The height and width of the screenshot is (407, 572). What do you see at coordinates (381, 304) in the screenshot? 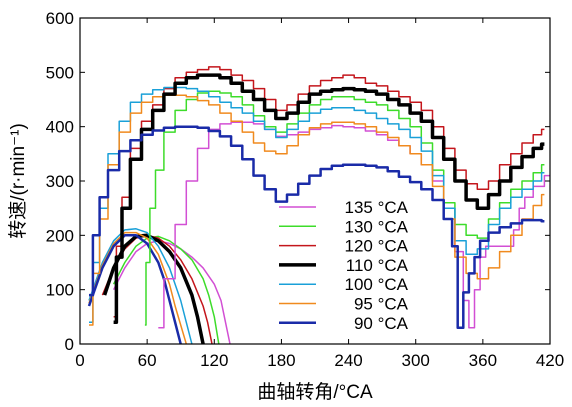
I see `legend-entry: 95 °CA` at bounding box center [381, 304].